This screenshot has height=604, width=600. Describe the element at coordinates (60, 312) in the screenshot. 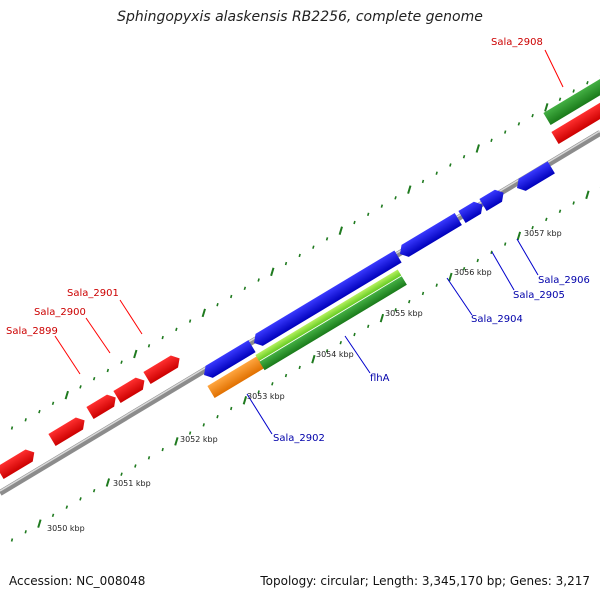

I see `gene-label-sala-2900: Sala_2900` at that location.